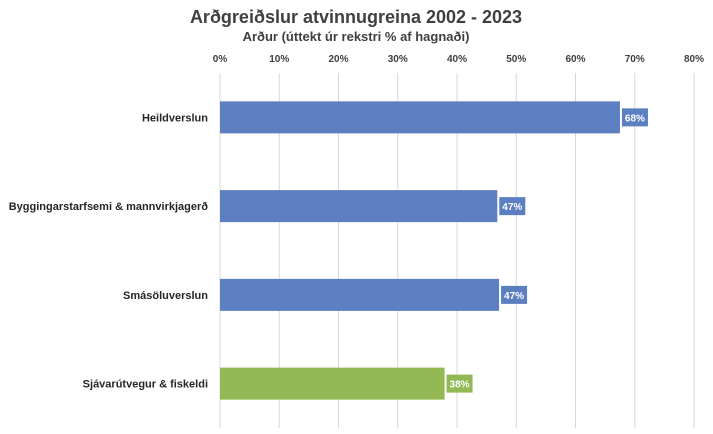  What do you see at coordinates (220, 59) in the screenshot?
I see `x-tick-label: 0%` at bounding box center [220, 59].